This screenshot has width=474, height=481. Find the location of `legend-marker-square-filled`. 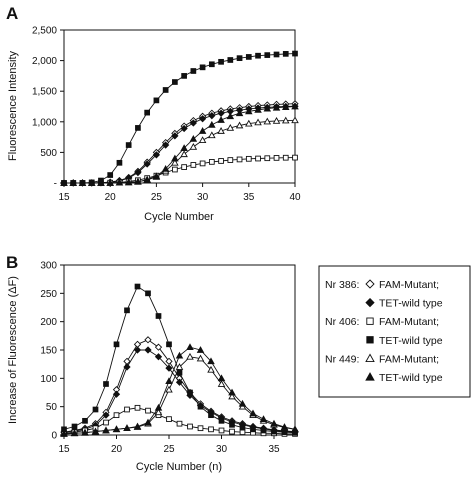

legend-marker-square-filled is located at coordinates (370, 340).